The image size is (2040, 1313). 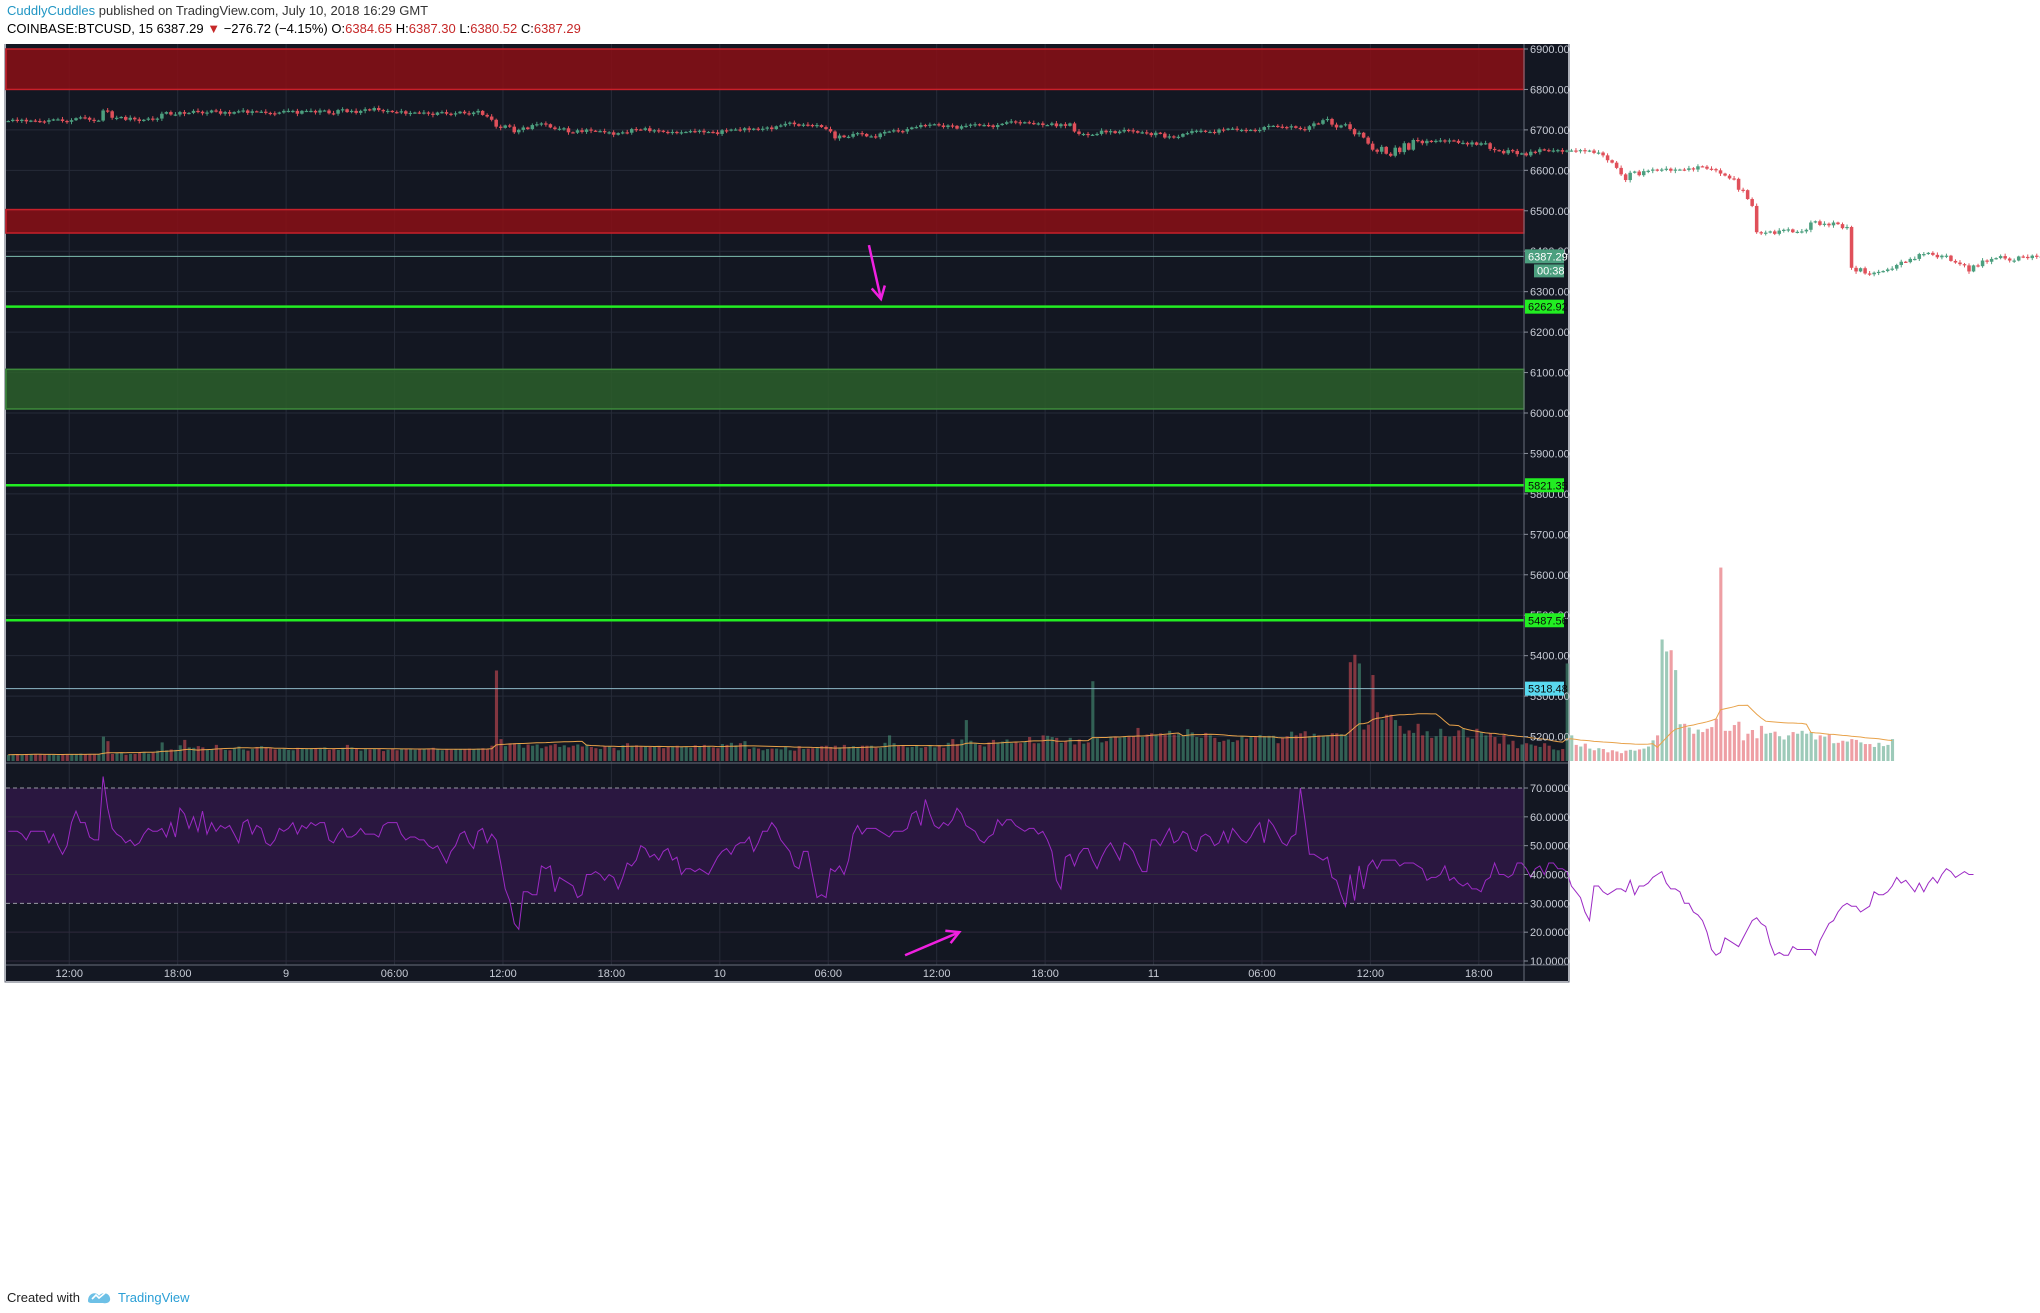 I want to click on level-price-label: 5487.56, so click(x=1548, y=621).